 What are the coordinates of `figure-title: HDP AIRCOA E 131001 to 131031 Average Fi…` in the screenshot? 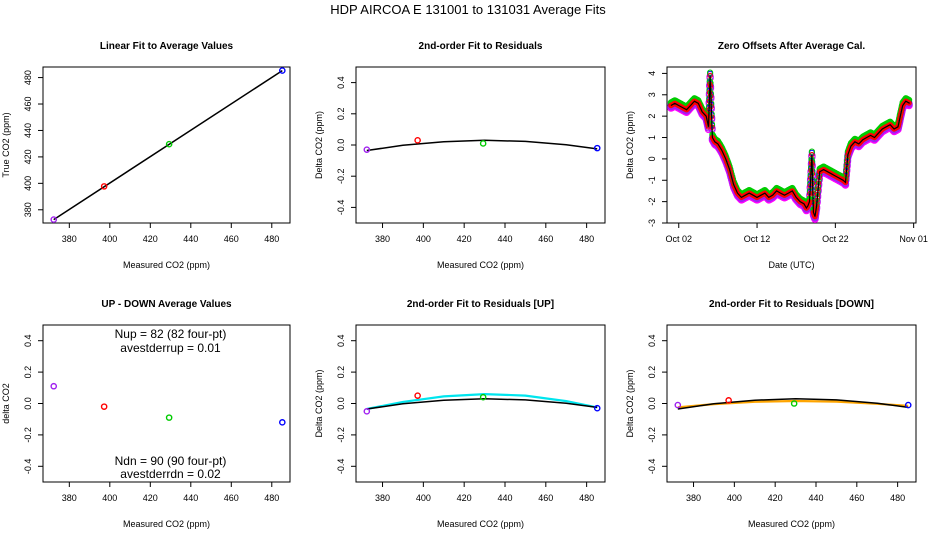 It's located at (468, 9).